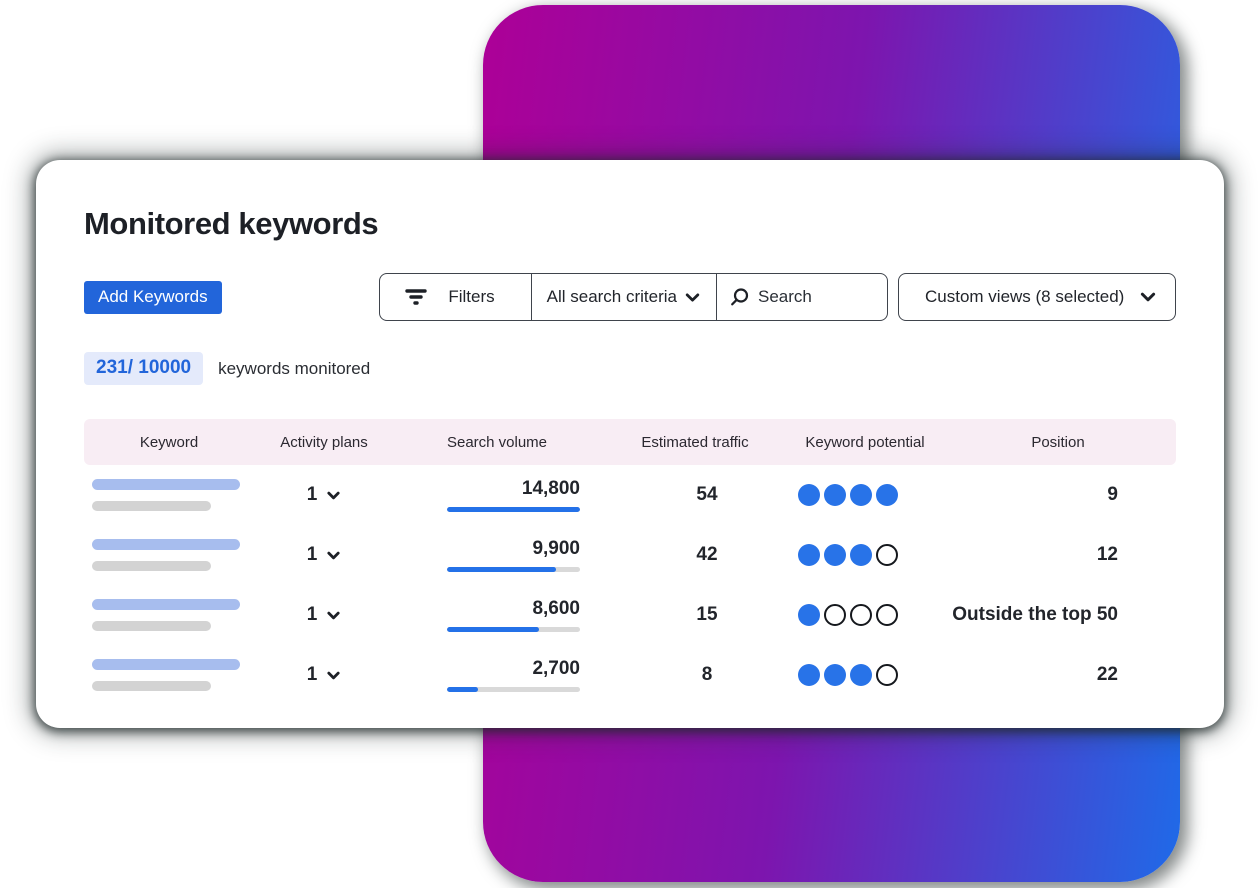 This screenshot has height=888, width=1258. What do you see at coordinates (630, 675) in the screenshot?
I see `table-row: 1 2,700 8 22` at bounding box center [630, 675].